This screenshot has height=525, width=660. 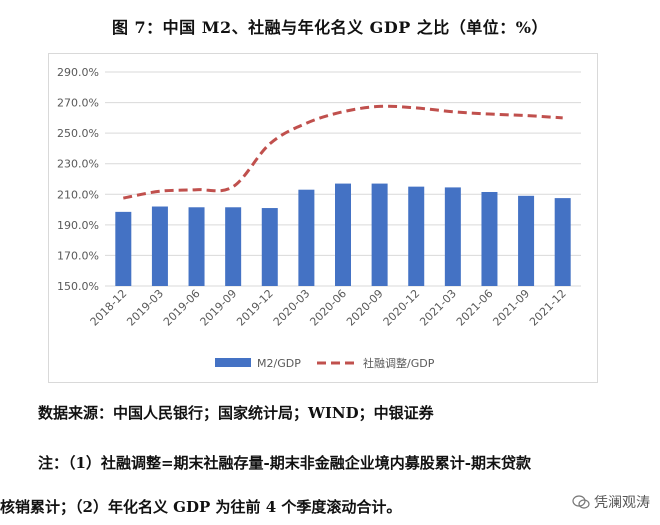 I want to click on line-series-path, so click(x=343, y=152).